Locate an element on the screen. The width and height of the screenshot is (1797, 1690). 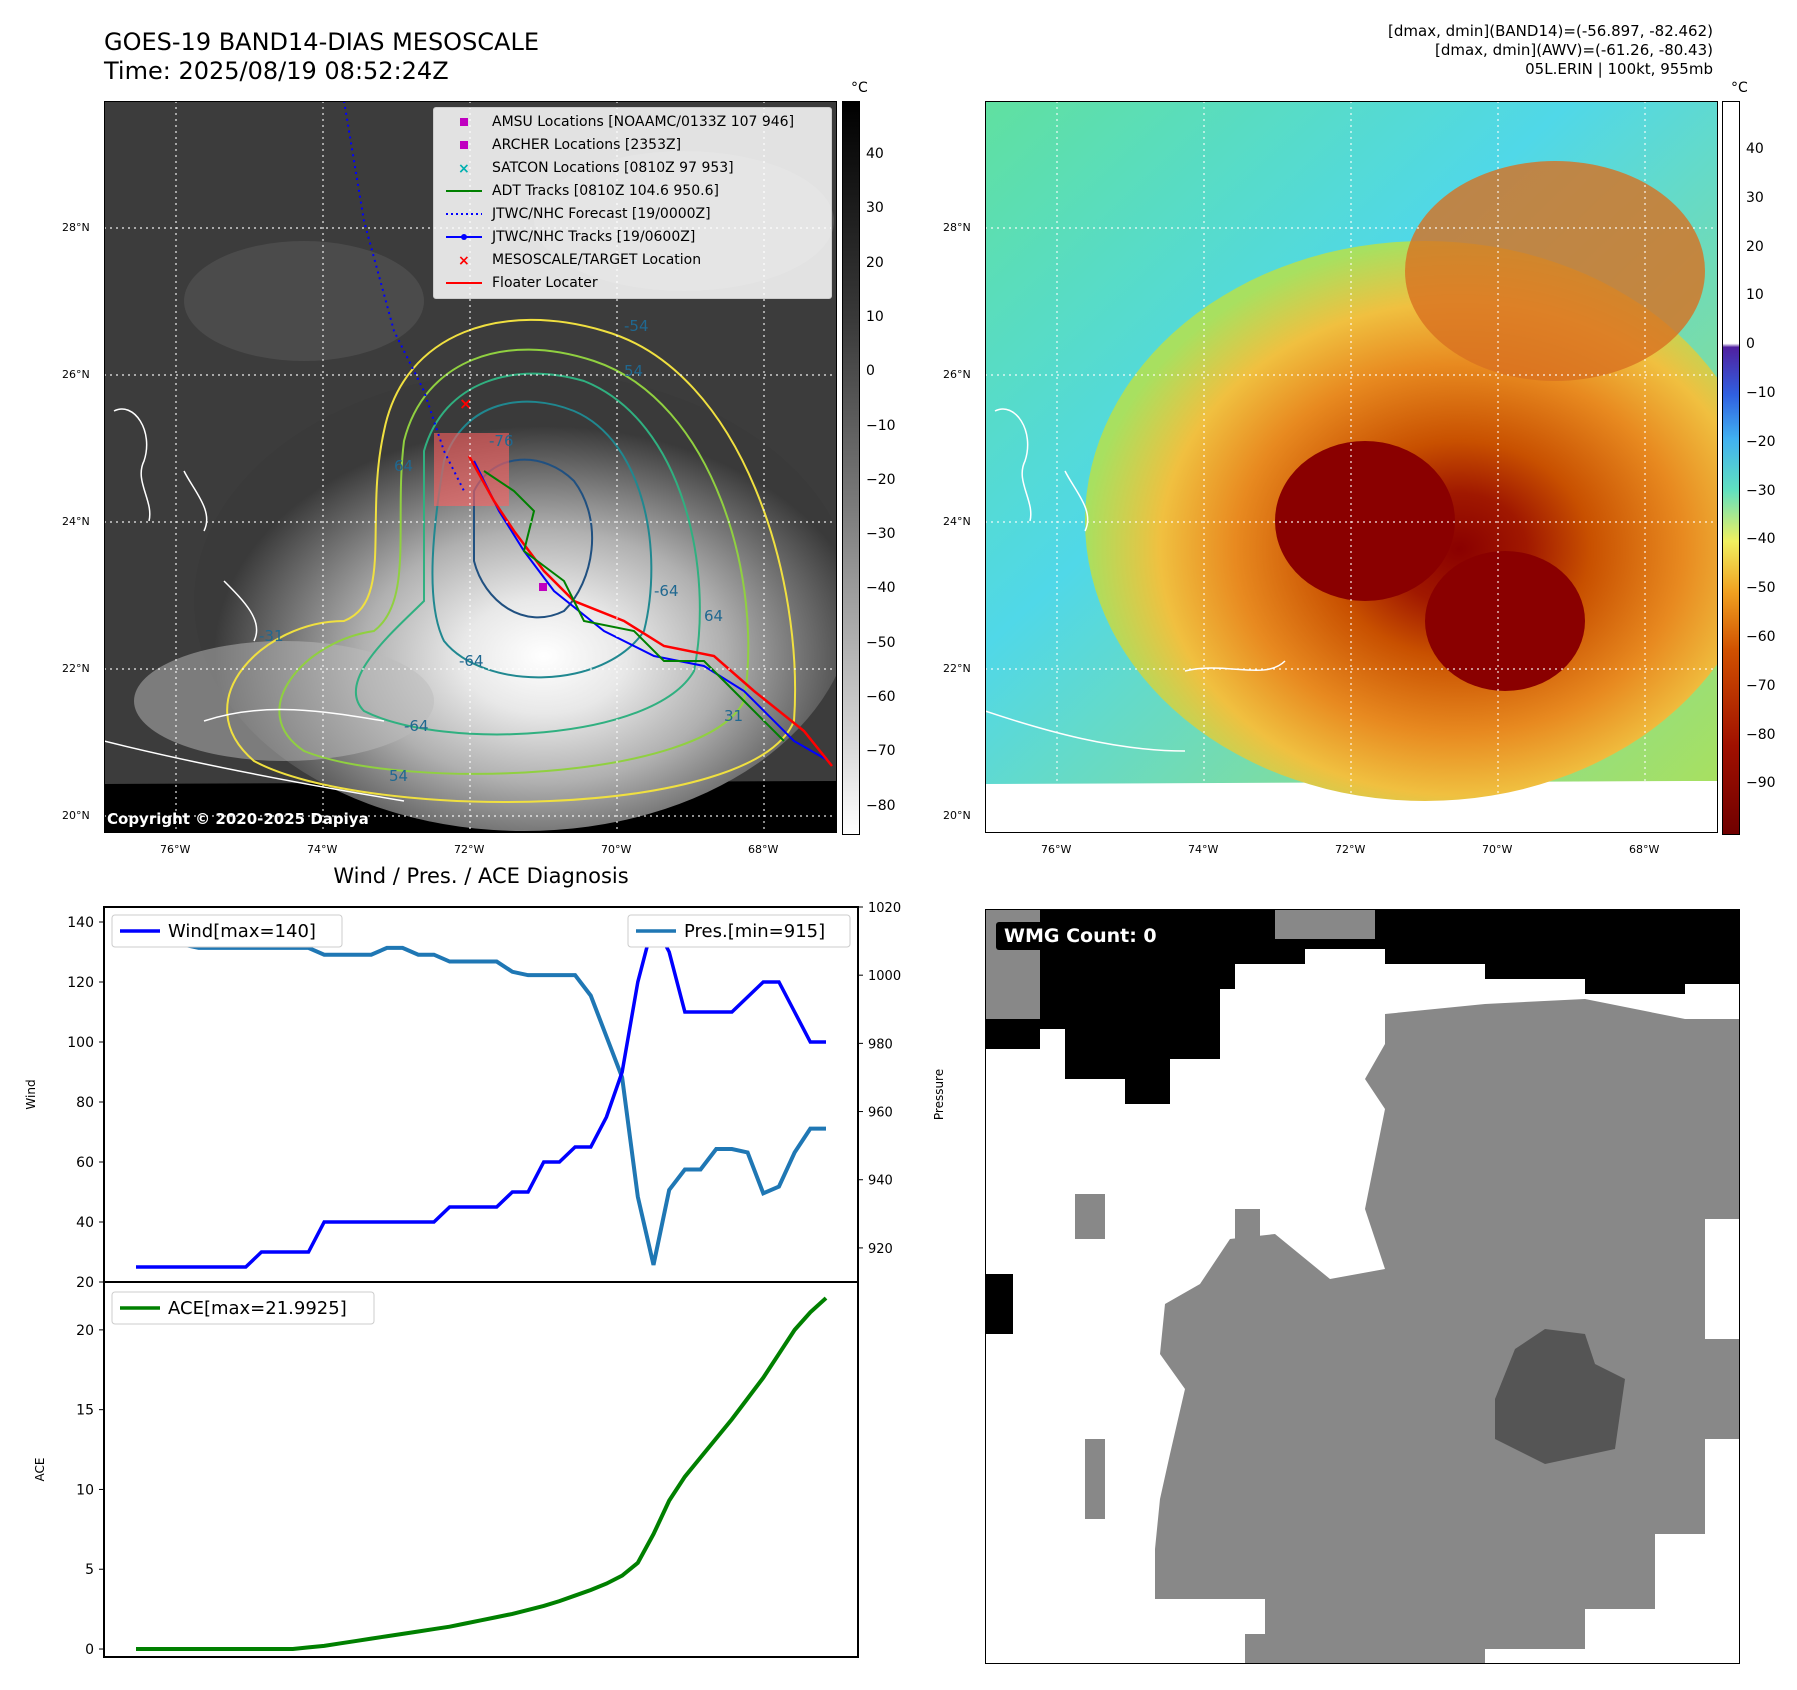
ace-legend: ACE[max=21.9925] is located at coordinates (243, 1308).